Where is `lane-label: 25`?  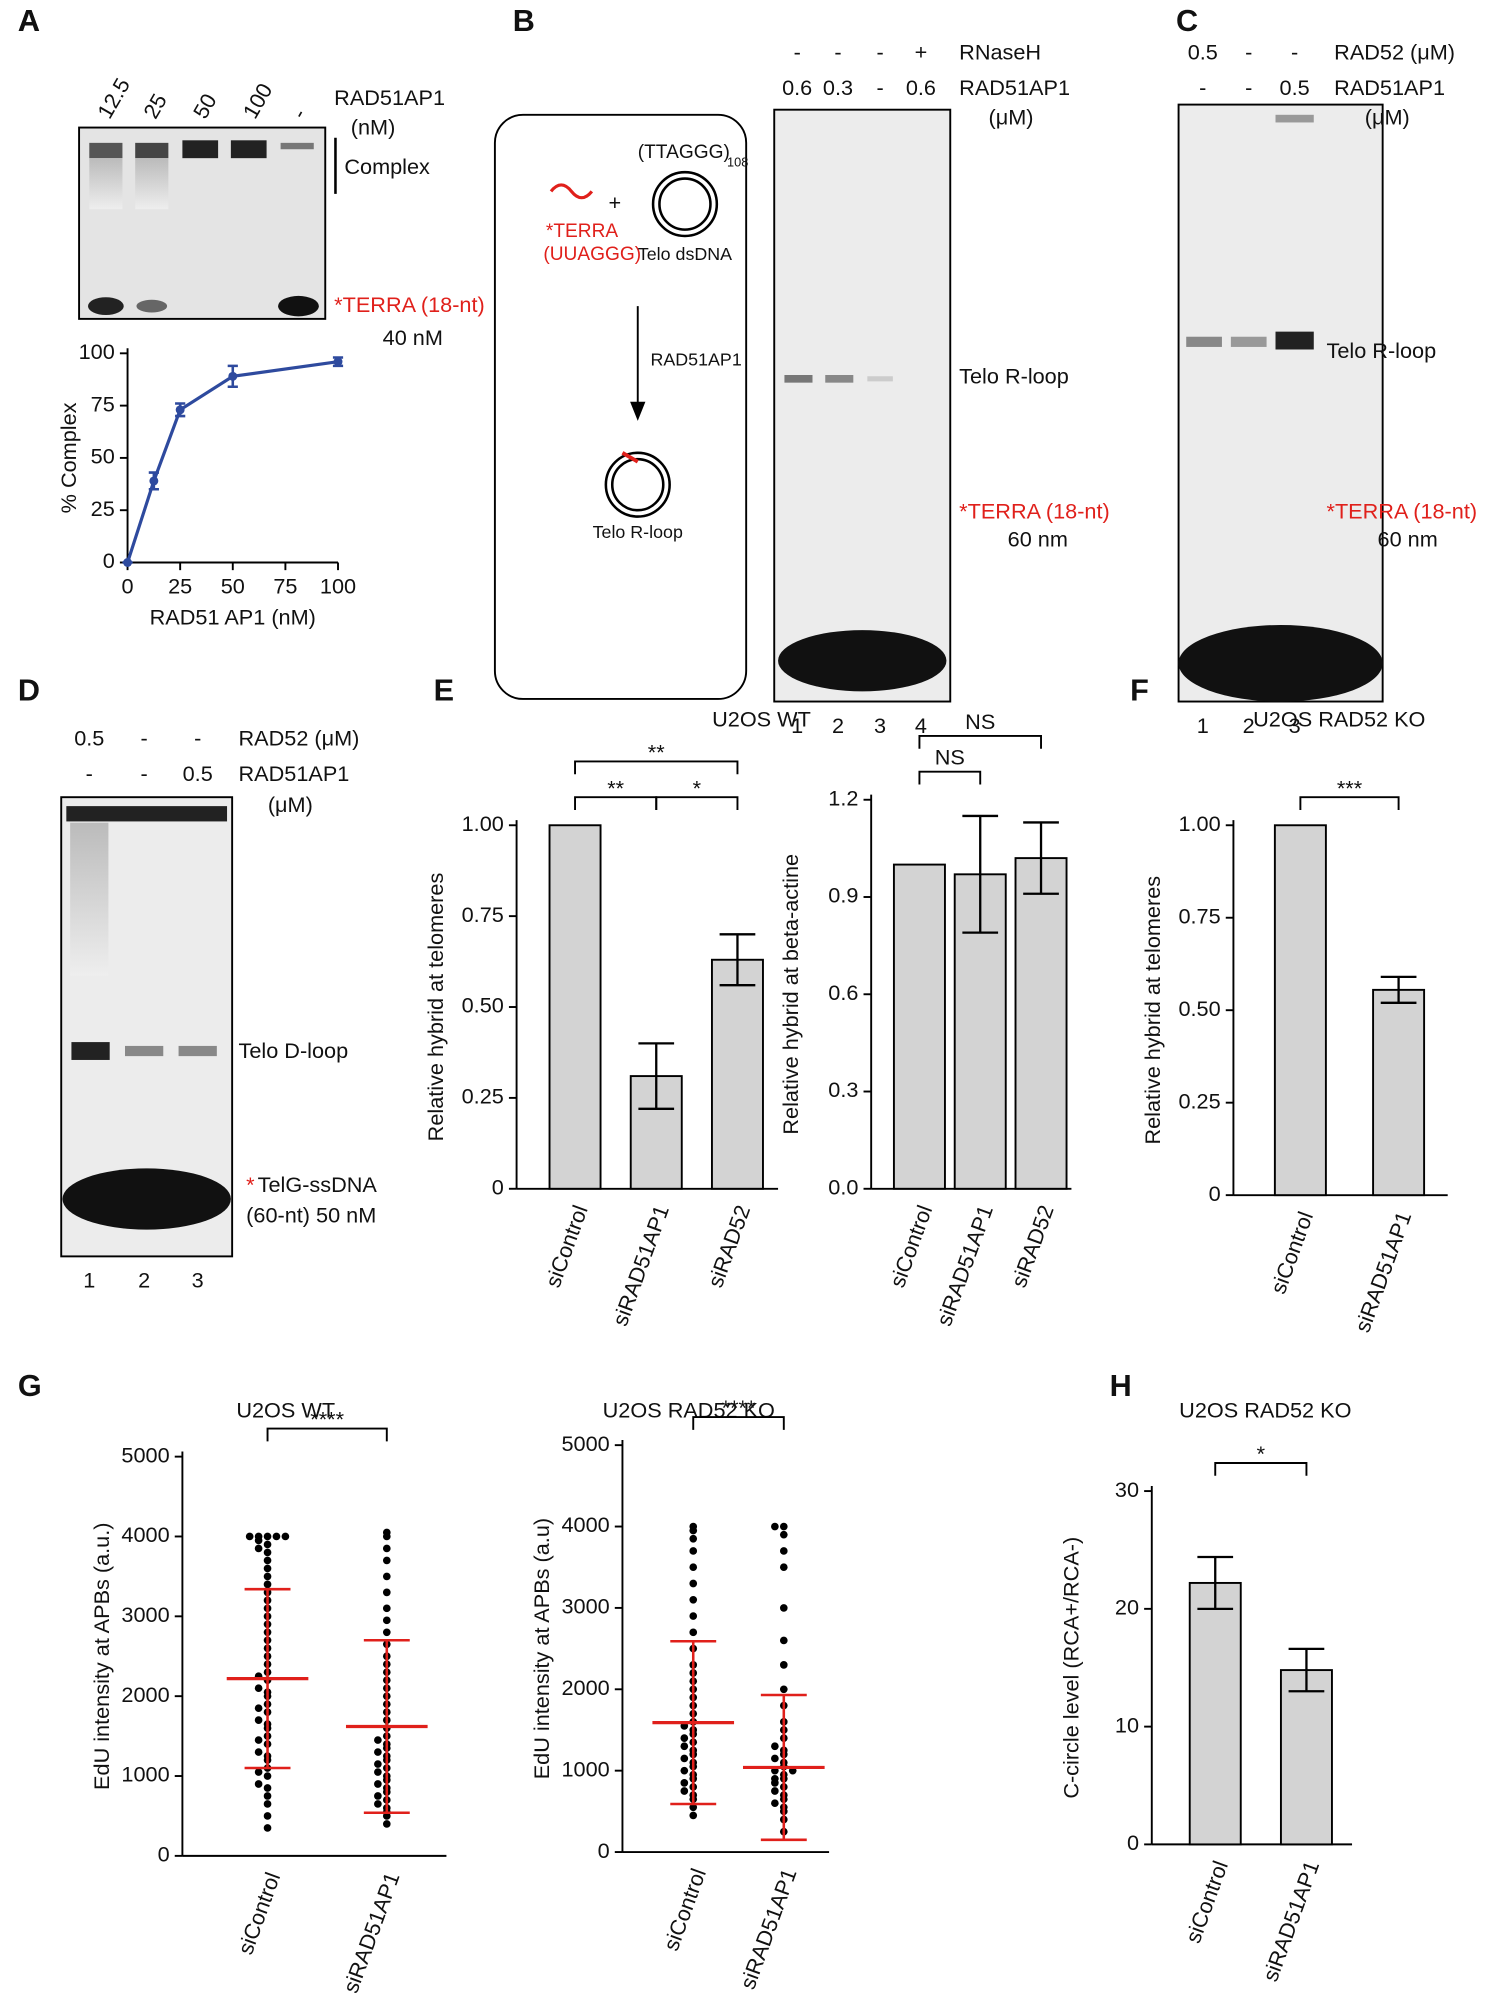 lane-label: 25 is located at coordinates (155, 105).